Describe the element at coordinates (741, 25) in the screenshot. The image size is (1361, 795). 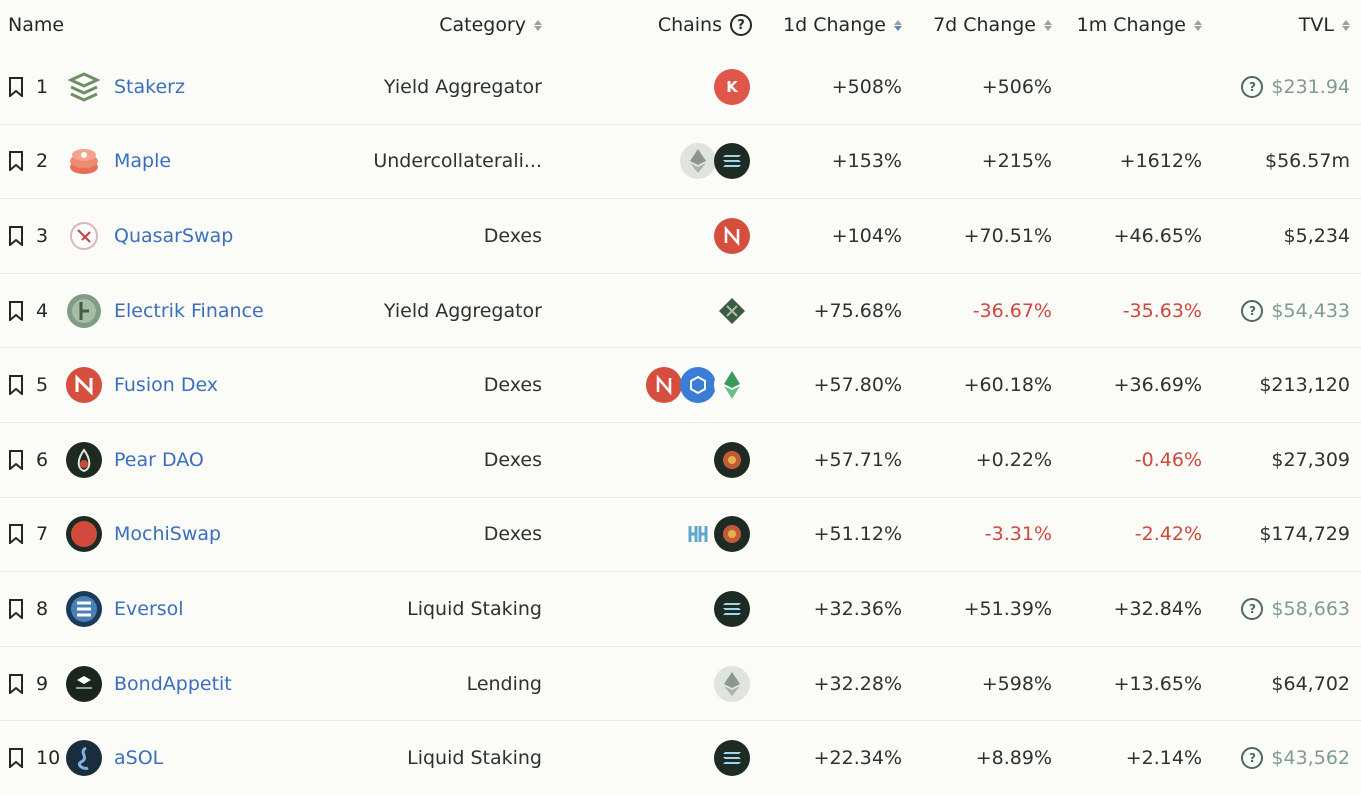
I see `help-icon: ?` at that location.